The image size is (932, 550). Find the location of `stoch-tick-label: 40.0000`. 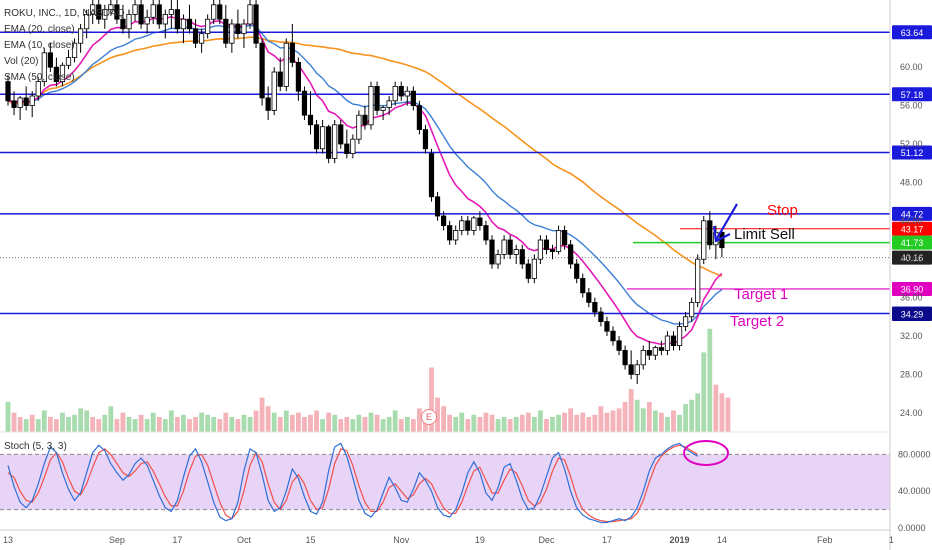

stoch-tick-label: 40.0000 is located at coordinates (914, 491).